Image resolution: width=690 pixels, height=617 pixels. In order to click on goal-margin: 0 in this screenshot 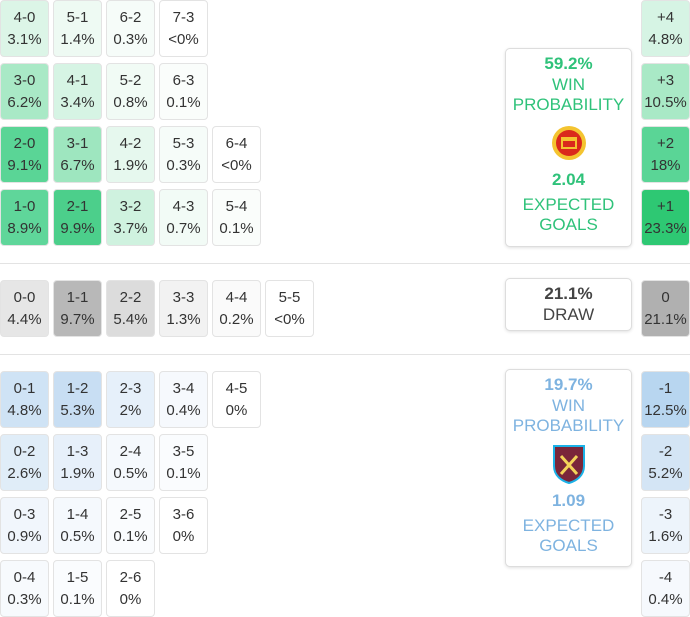, I will do `click(665, 297)`.